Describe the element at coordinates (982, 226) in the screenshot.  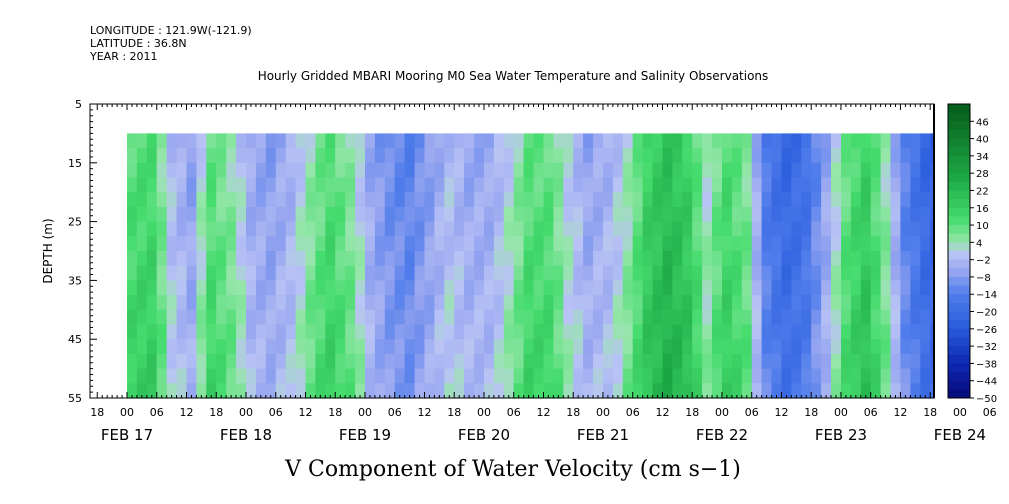
I see `colorbar-label: 10` at that location.